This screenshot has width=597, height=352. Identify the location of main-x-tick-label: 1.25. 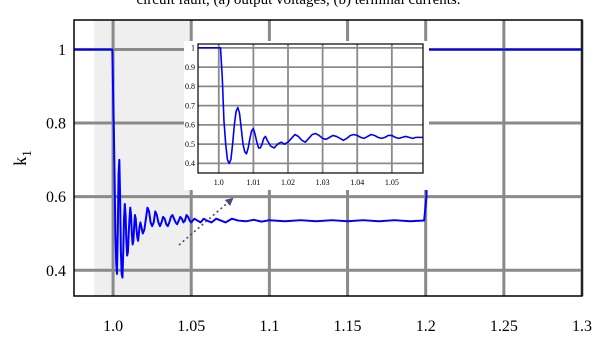
(504, 326).